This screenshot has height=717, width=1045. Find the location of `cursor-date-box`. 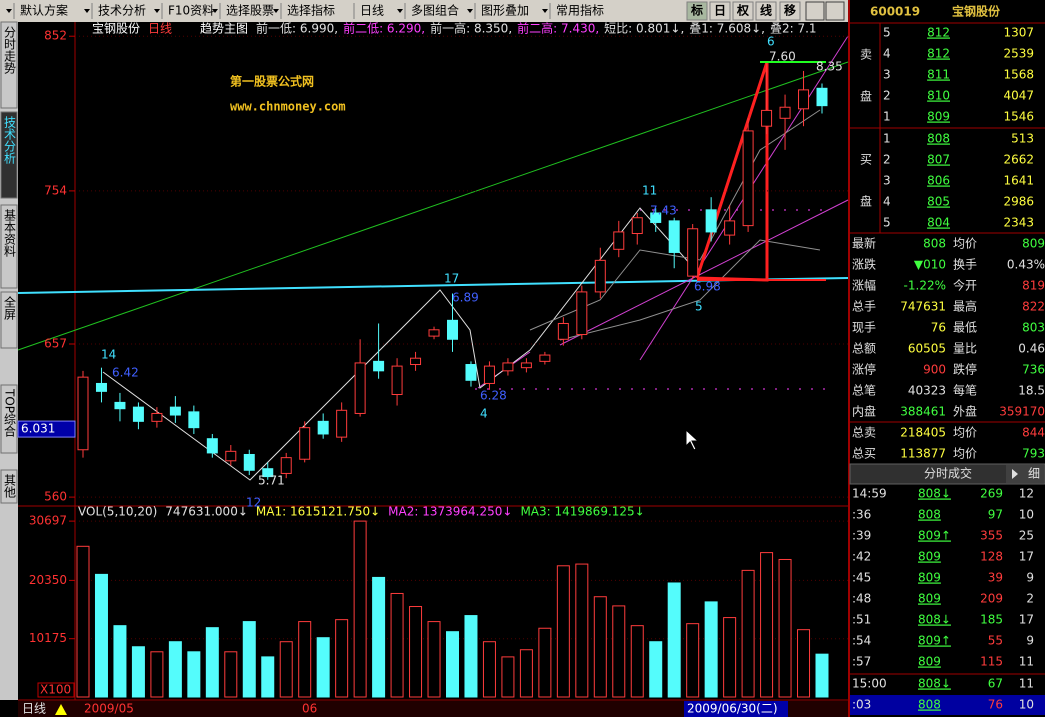

cursor-date-box is located at coordinates (736, 709).